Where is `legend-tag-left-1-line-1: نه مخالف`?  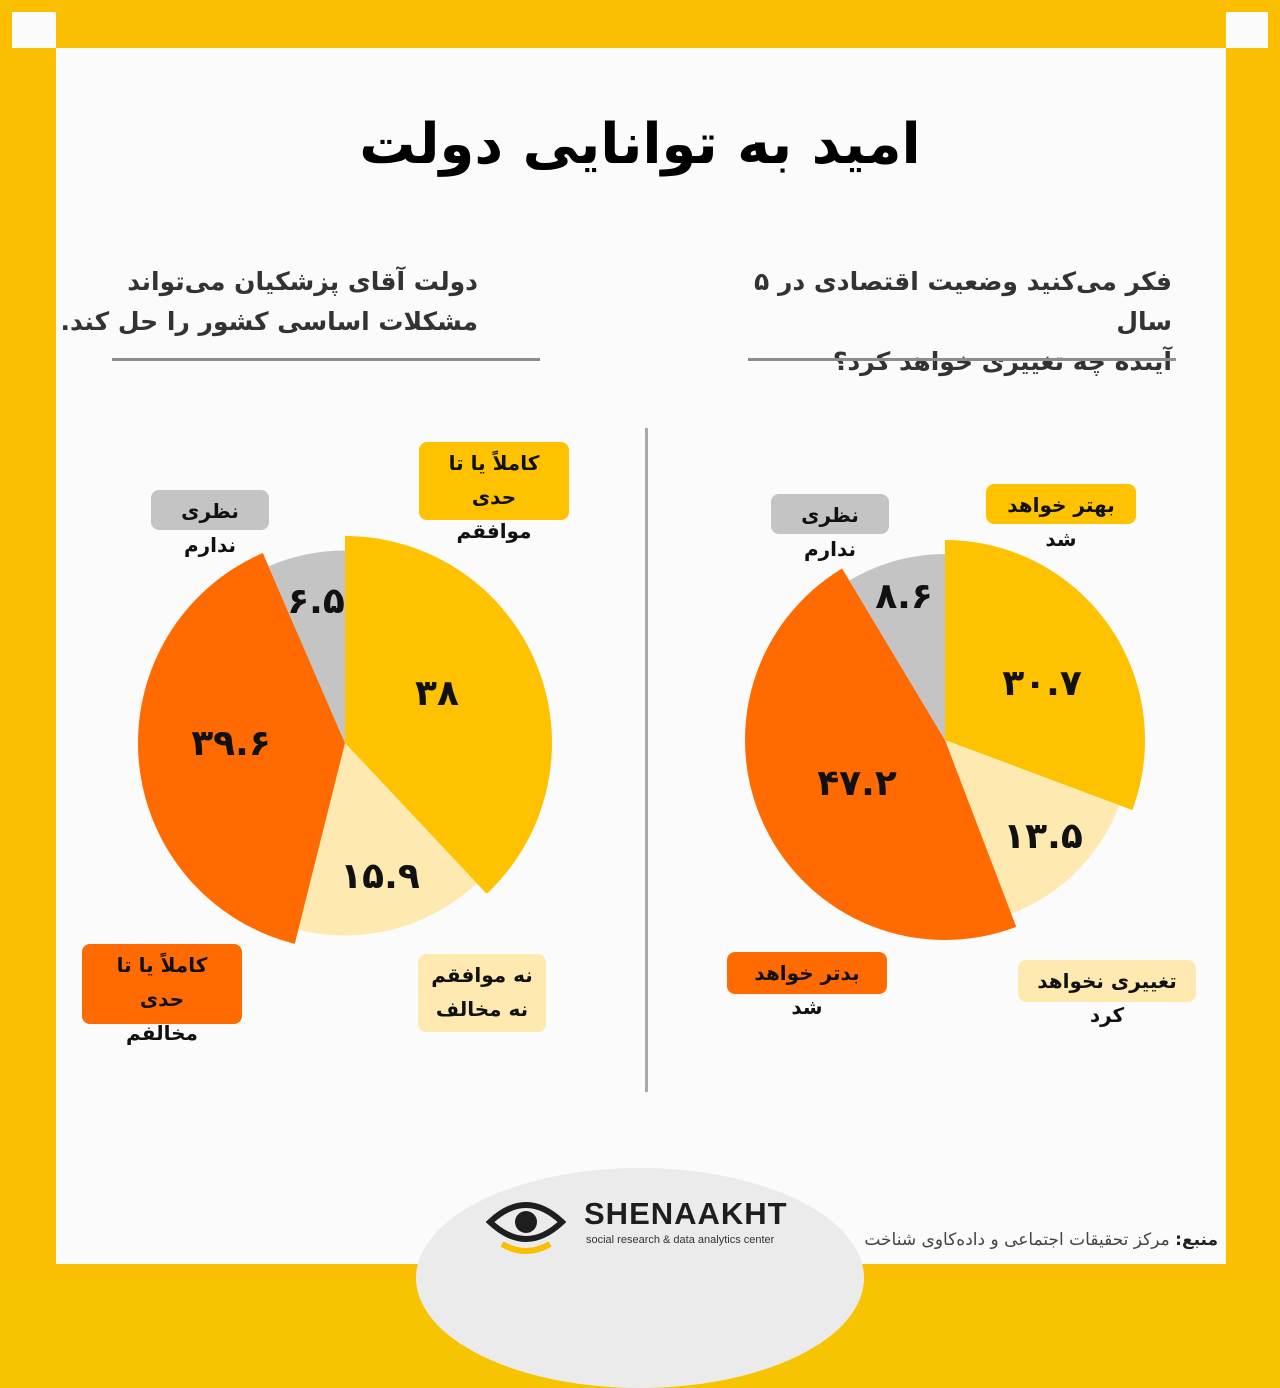 legend-tag-left-1-line-1: نه مخالف is located at coordinates (482, 1009).